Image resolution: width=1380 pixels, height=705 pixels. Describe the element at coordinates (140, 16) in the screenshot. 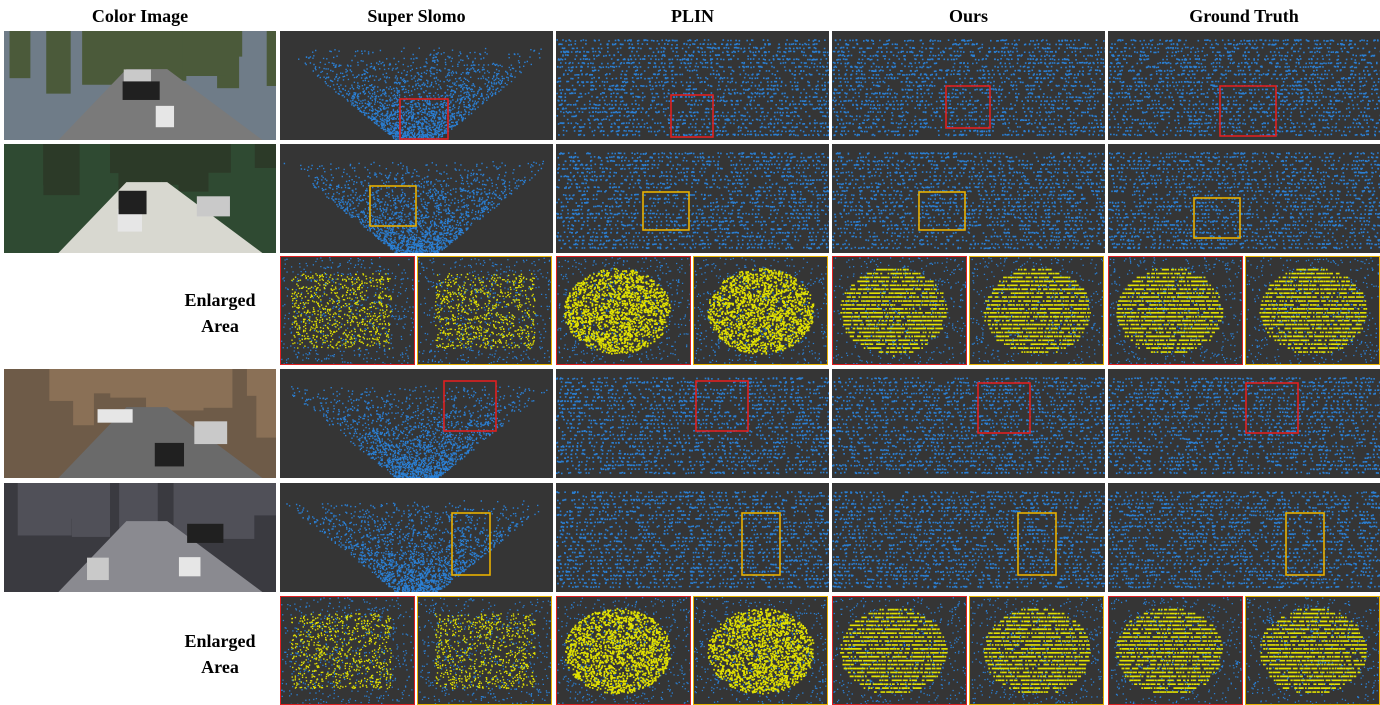

I see `header-color-image: Color Image` at that location.